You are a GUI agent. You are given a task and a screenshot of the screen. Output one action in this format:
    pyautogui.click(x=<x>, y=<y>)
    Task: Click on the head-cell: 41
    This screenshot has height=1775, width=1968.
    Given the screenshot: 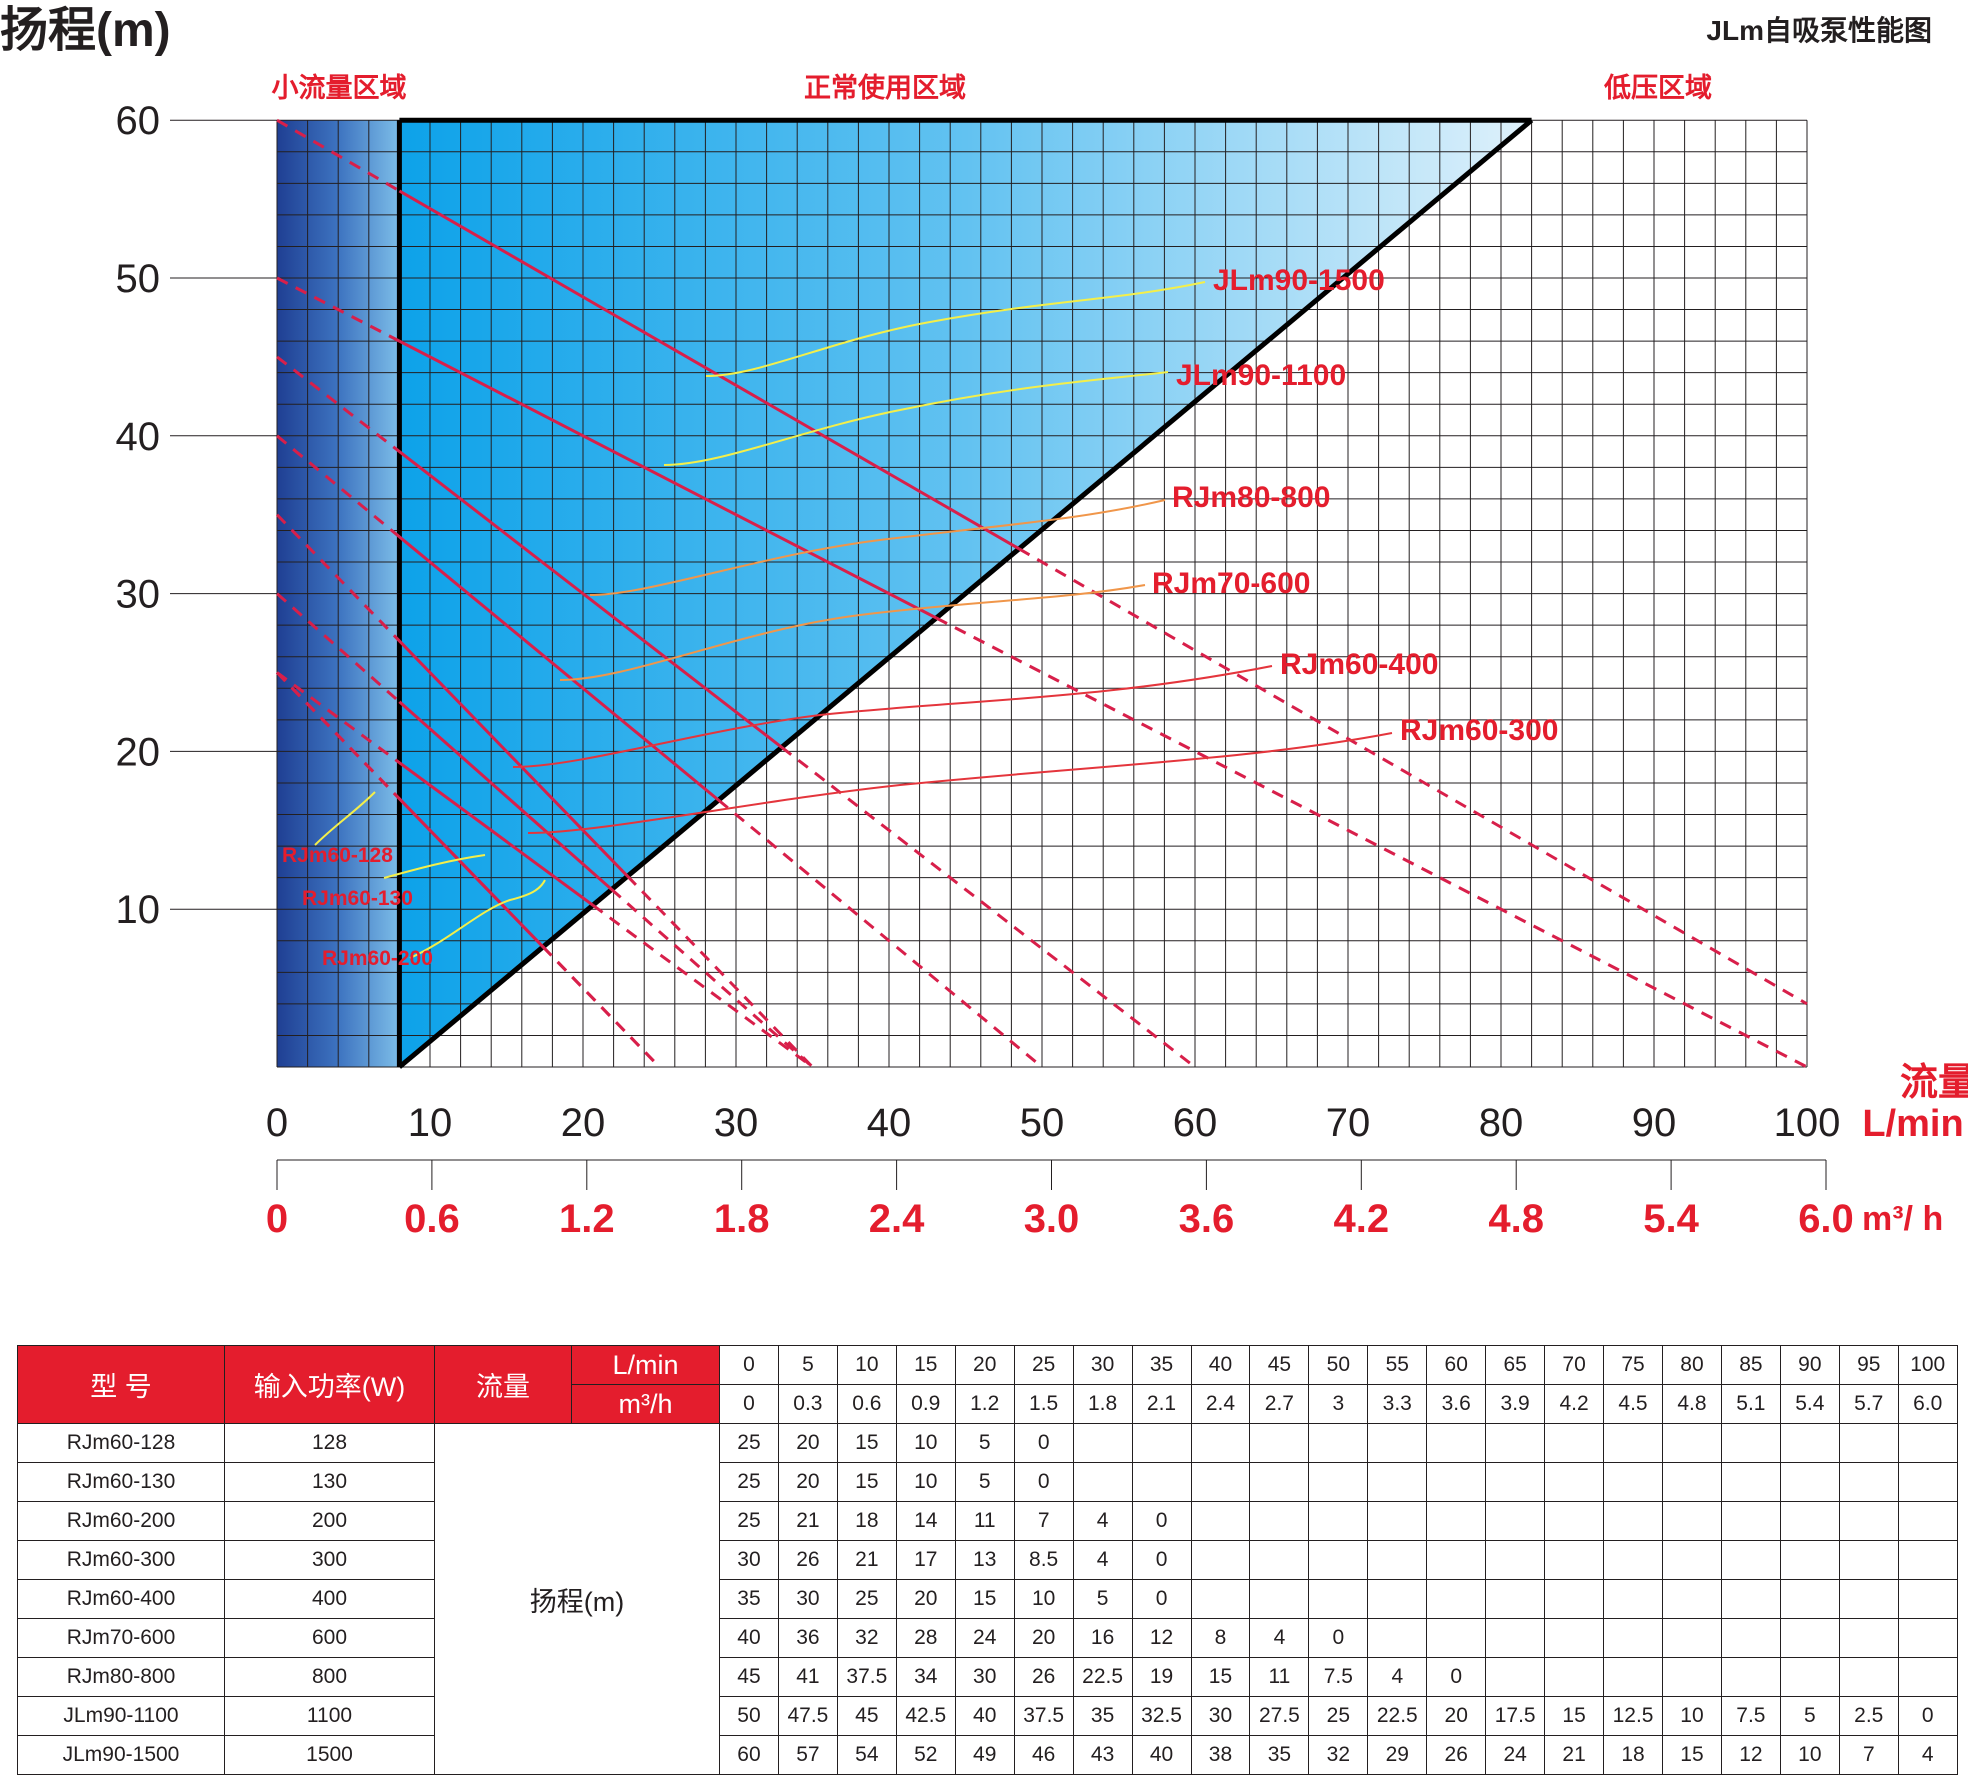 What is the action you would take?
    pyautogui.click(x=807, y=1677)
    